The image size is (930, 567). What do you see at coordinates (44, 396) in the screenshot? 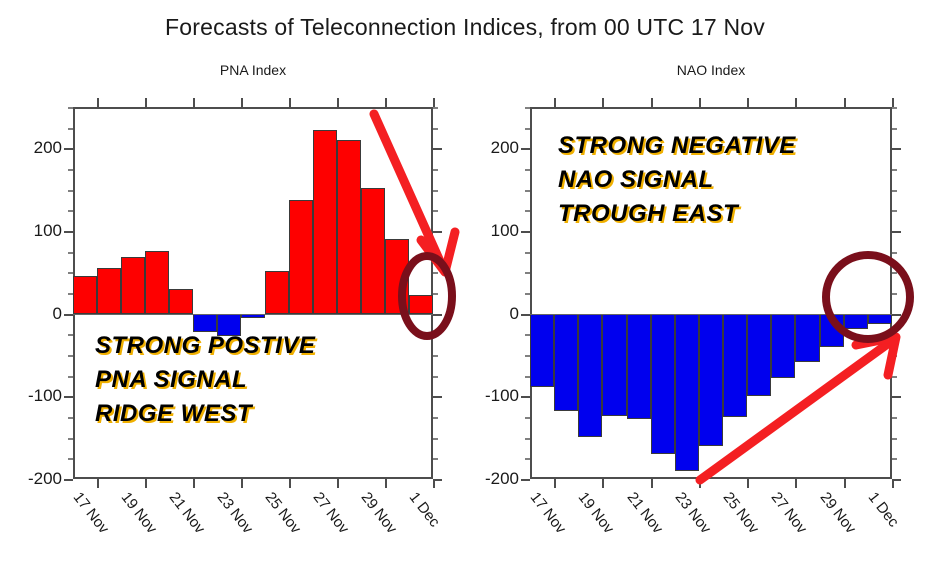
I see `y-tick-label: -100` at bounding box center [44, 396].